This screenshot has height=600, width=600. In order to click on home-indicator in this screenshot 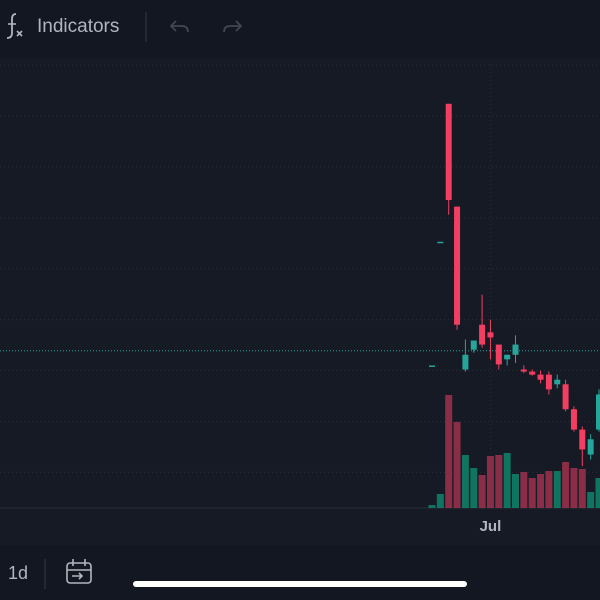, I will do `click(300, 584)`.